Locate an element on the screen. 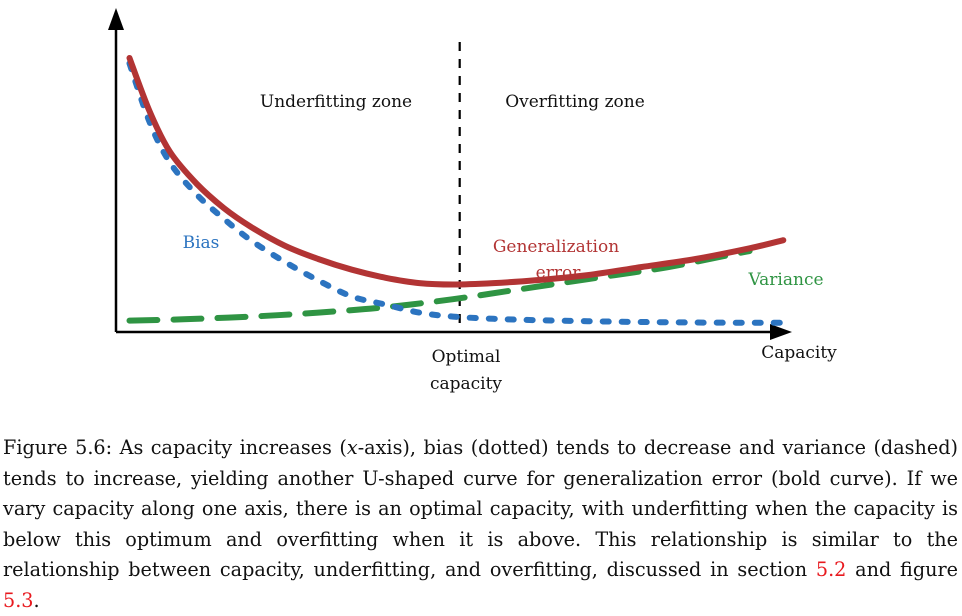 This screenshot has width=962, height=616. x-axis-label: Capacity is located at coordinates (799, 353).